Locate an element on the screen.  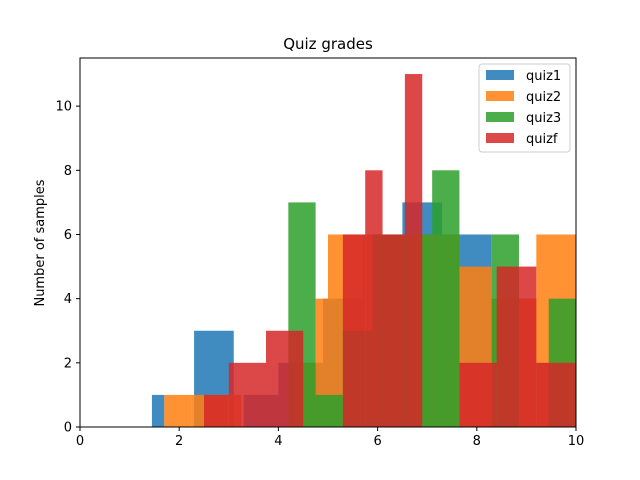
legend-label-quizf: quizf is located at coordinates (542, 139).